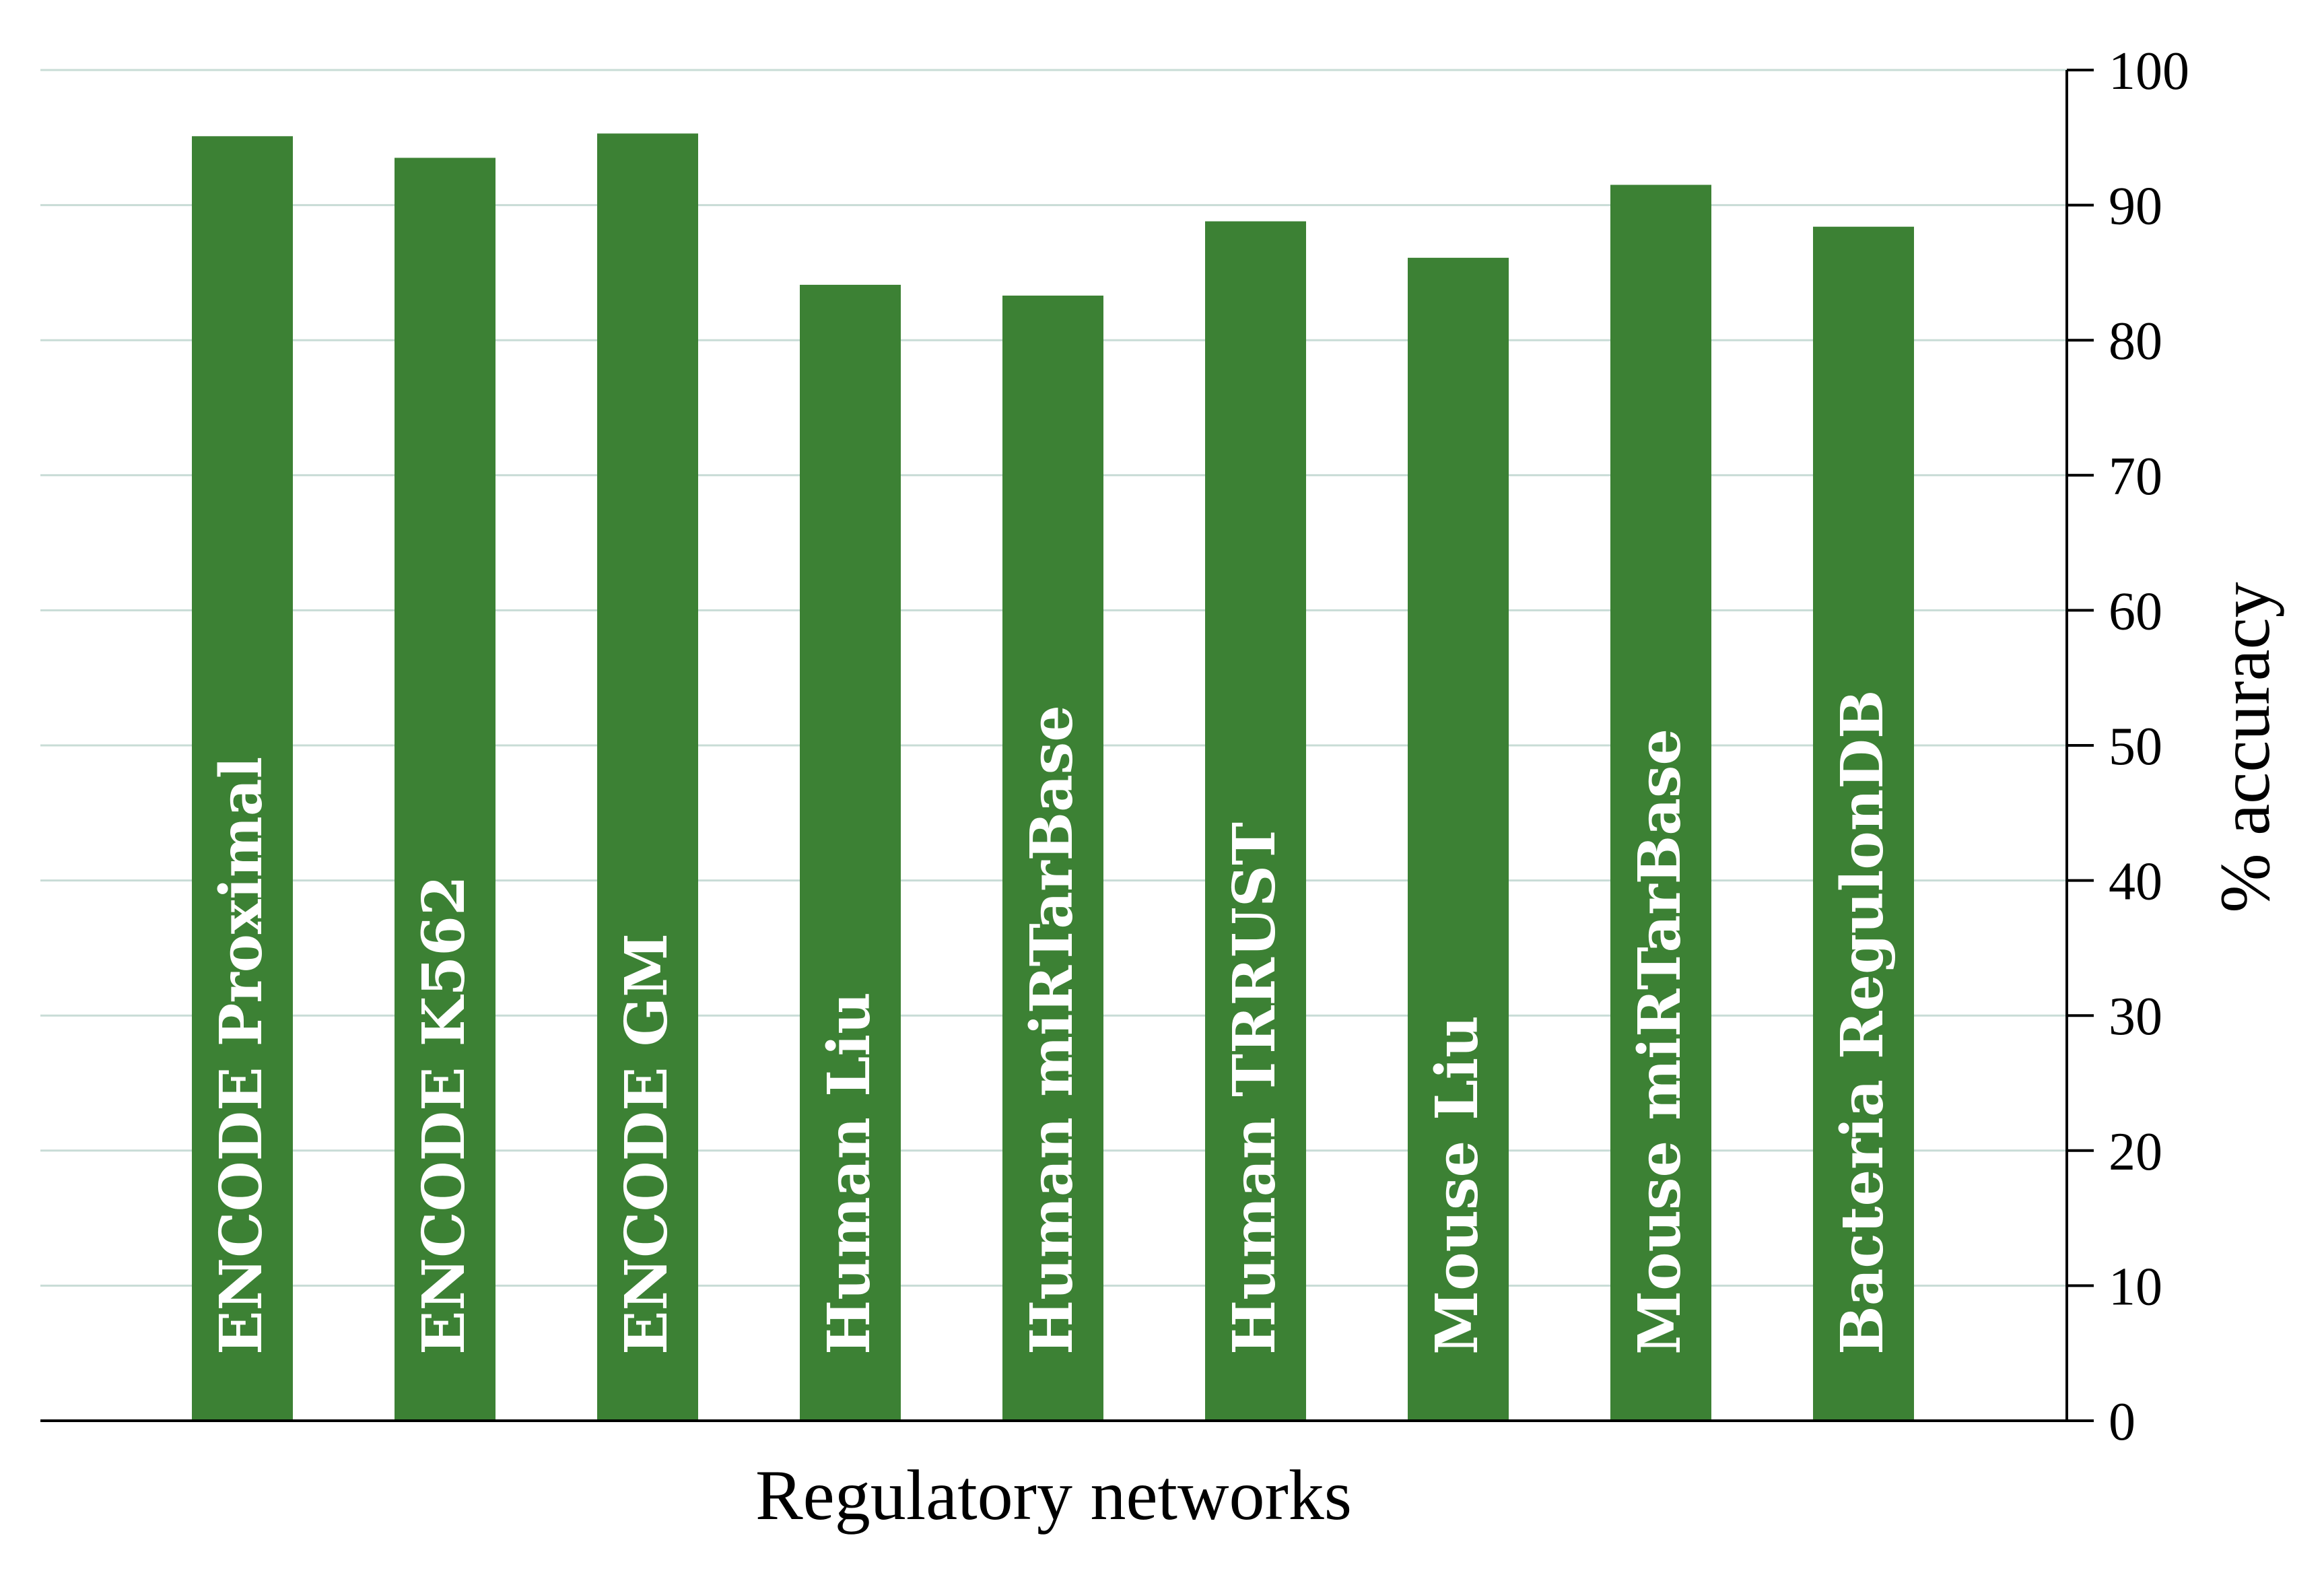 The image size is (2324, 1581). What do you see at coordinates (1255, 1088) in the screenshot?
I see `bar-category-label: Human TRRUST` at bounding box center [1255, 1088].